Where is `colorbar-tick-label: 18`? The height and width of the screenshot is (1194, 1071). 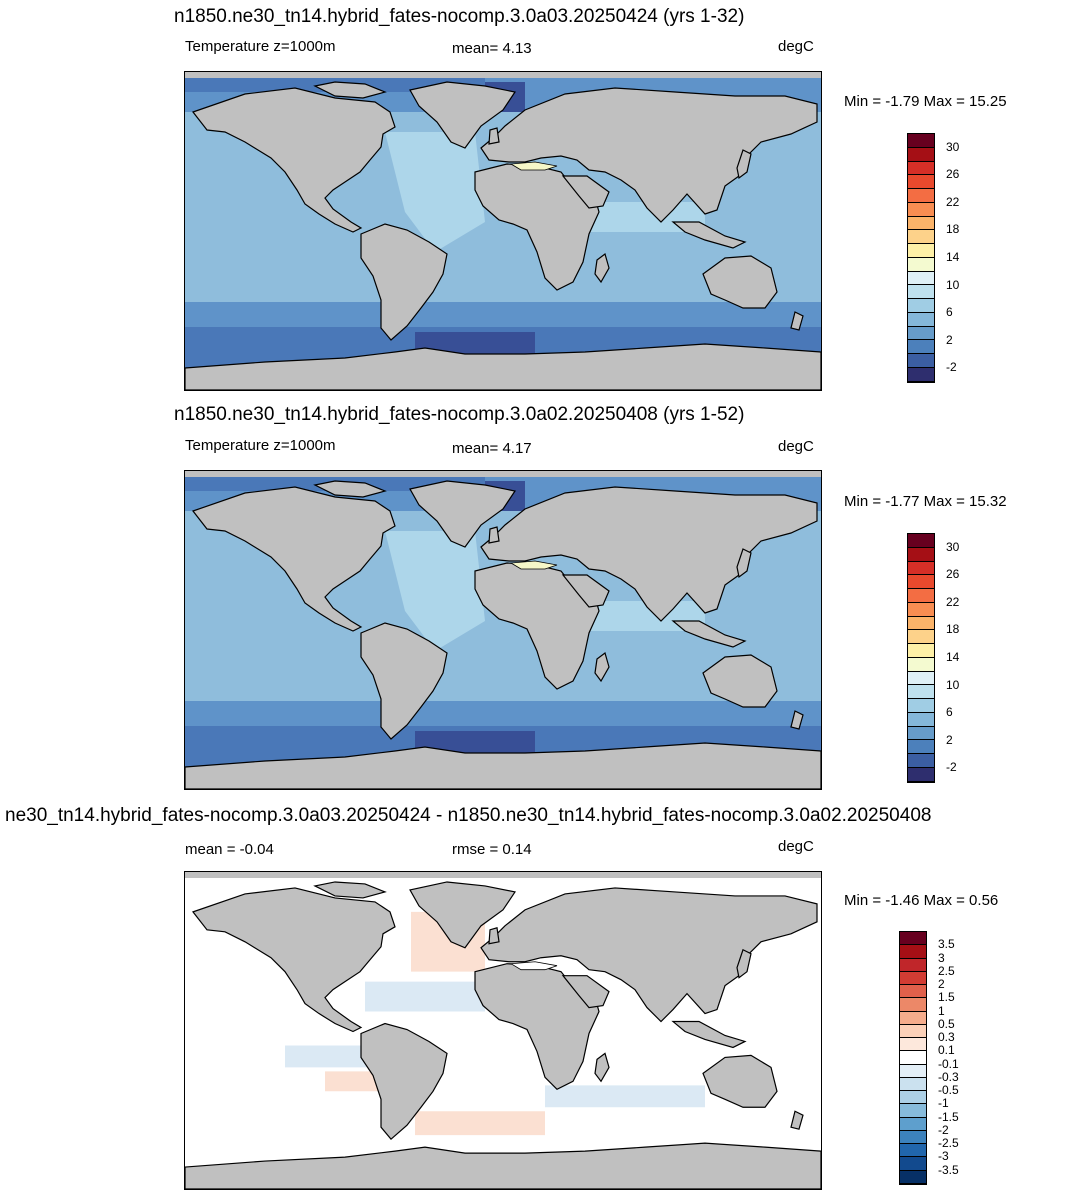 colorbar-tick-label: 18 is located at coordinates (953, 629).